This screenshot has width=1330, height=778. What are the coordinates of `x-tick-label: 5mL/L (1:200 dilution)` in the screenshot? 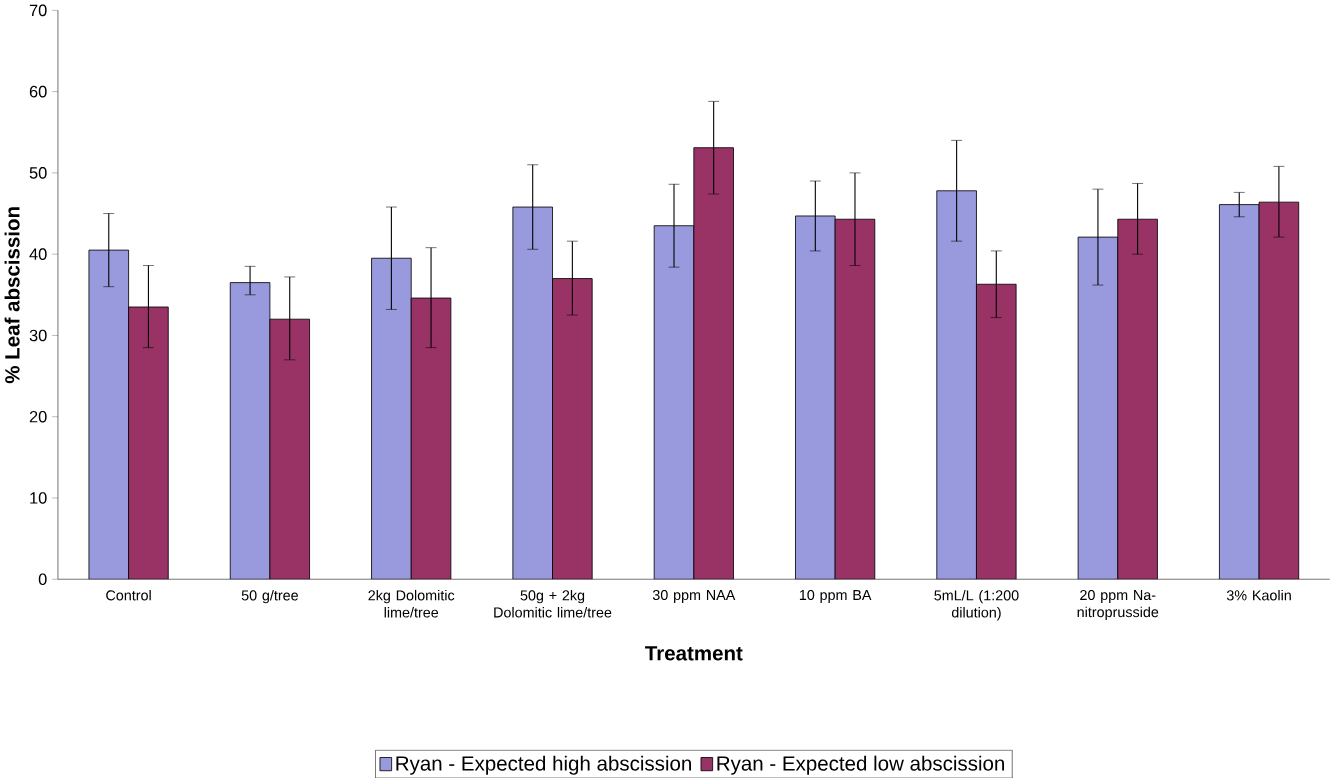 It's located at (976, 605).